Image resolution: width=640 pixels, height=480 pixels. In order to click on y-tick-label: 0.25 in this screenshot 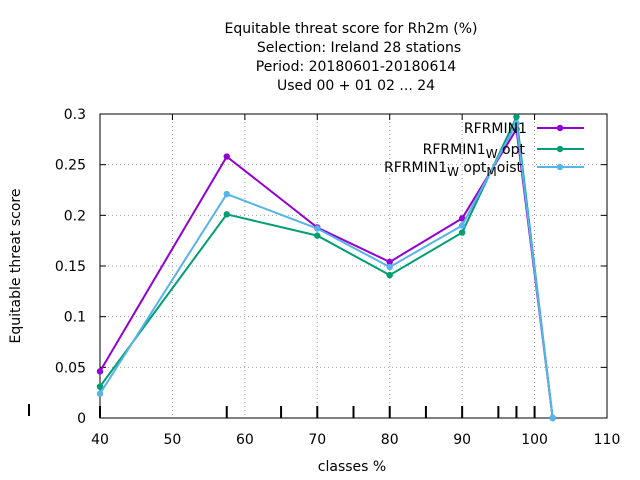, I will do `click(70, 166)`.